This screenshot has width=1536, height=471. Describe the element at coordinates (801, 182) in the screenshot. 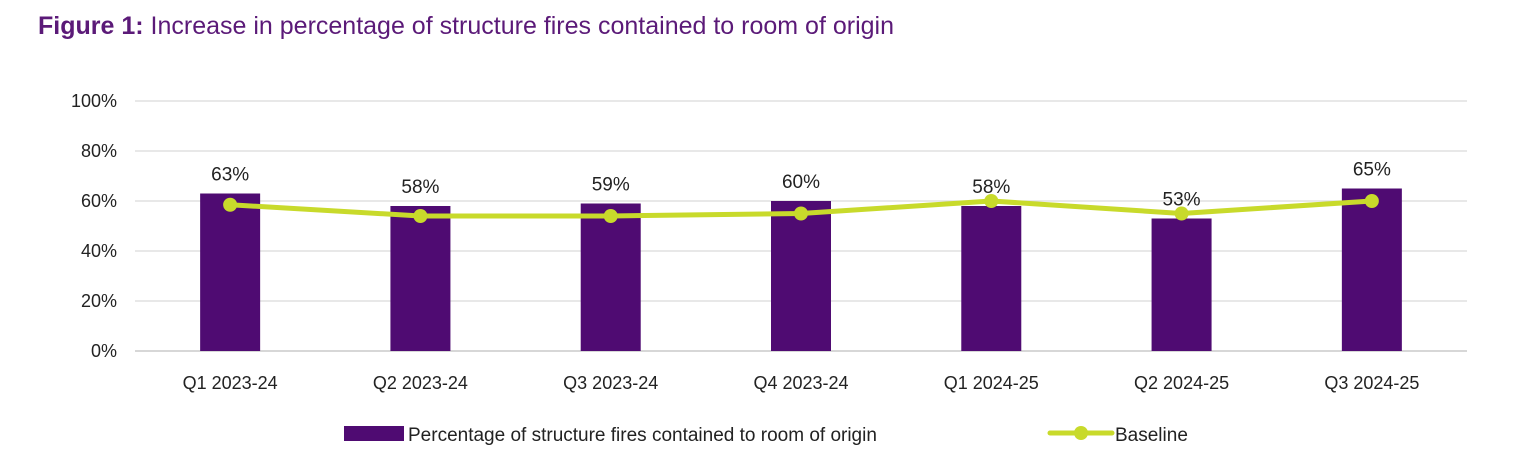

I see `data-label: 60%` at that location.